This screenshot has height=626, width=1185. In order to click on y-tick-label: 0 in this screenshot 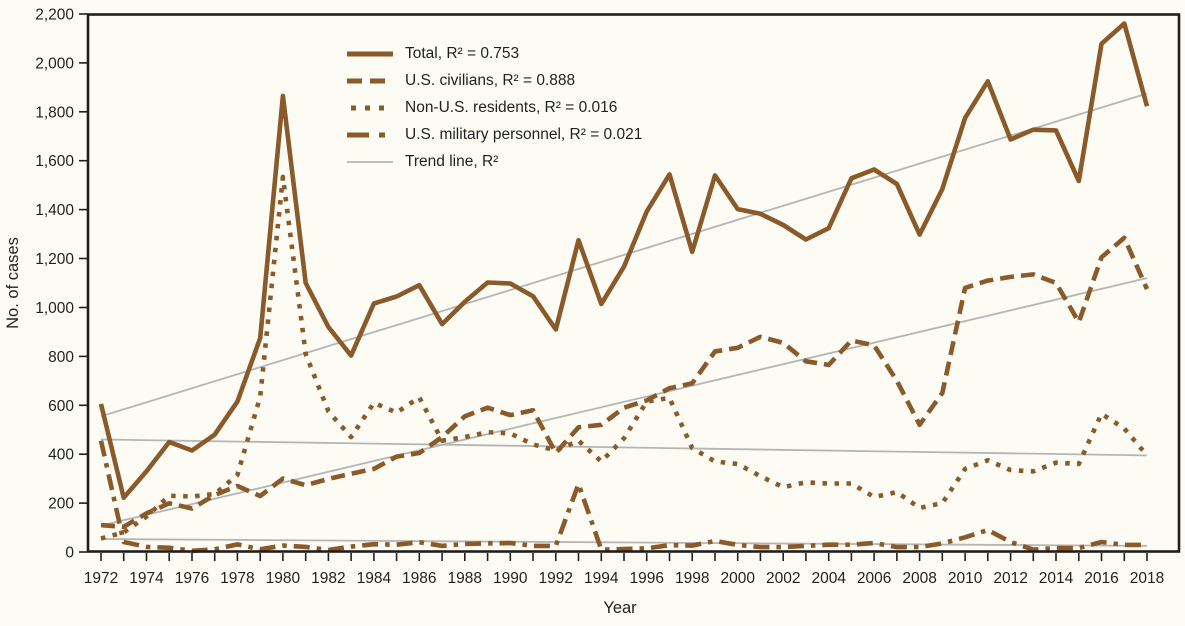, I will do `click(69, 553)`.